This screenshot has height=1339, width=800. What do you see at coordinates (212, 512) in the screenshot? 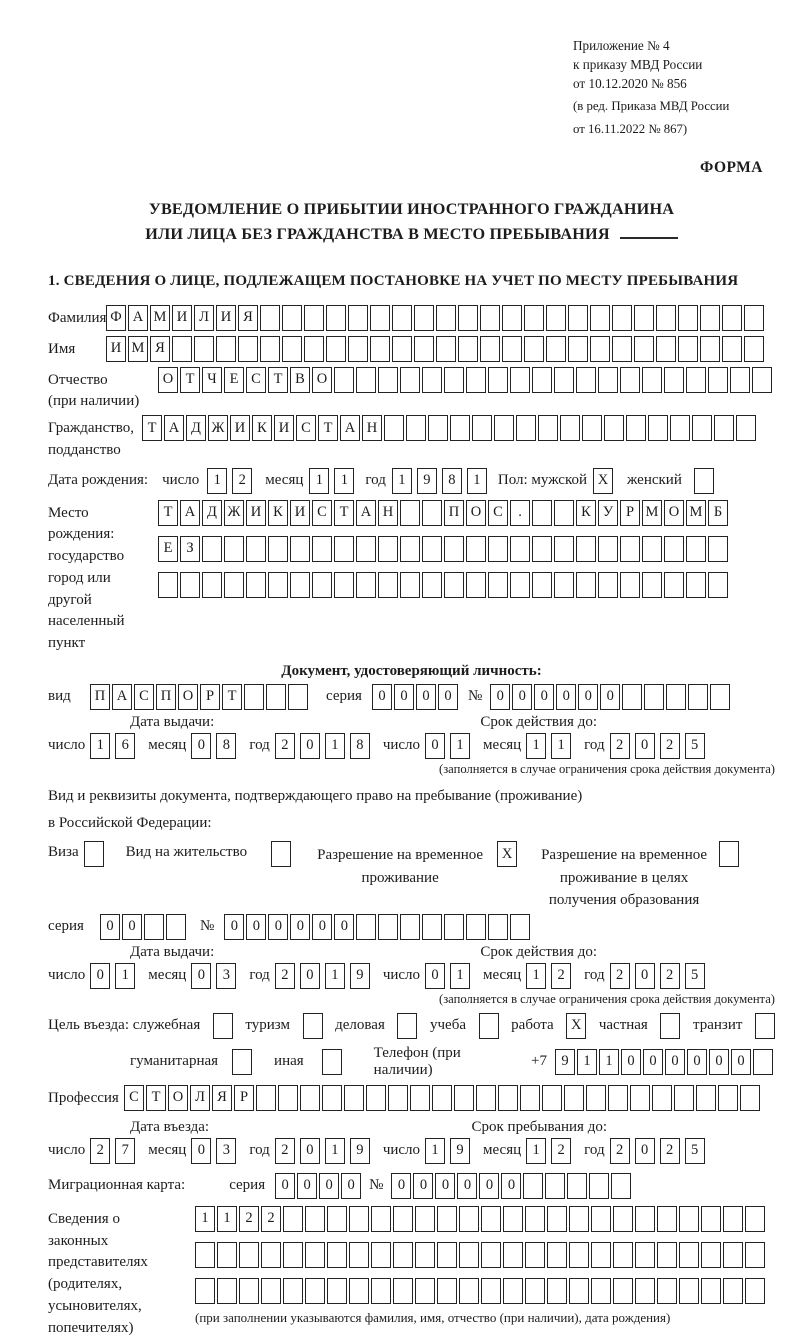
I see `birthplace-cell: Д` at bounding box center [212, 512].